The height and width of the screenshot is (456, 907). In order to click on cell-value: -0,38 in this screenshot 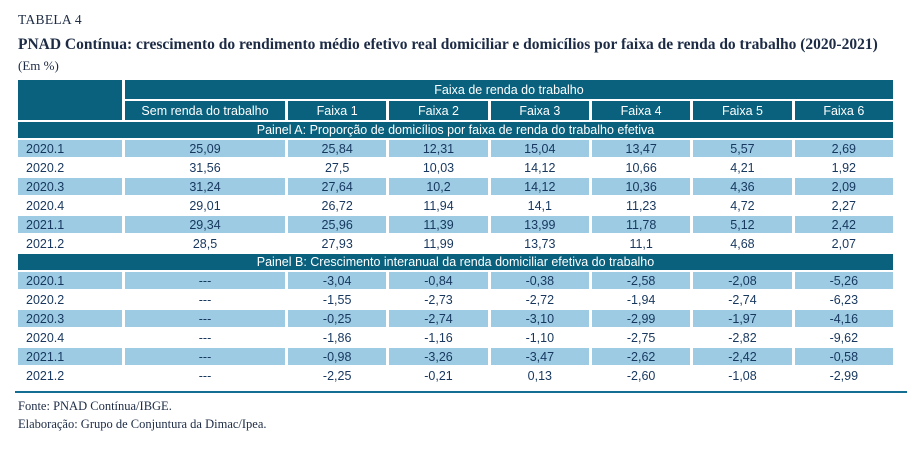, I will do `click(539, 281)`.